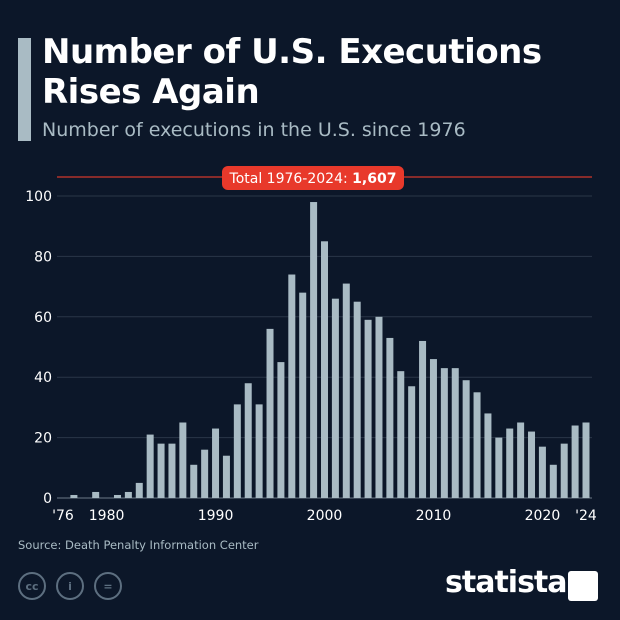 The height and width of the screenshot is (620, 620). I want to click on y-tick-label: 100, so click(38, 197).